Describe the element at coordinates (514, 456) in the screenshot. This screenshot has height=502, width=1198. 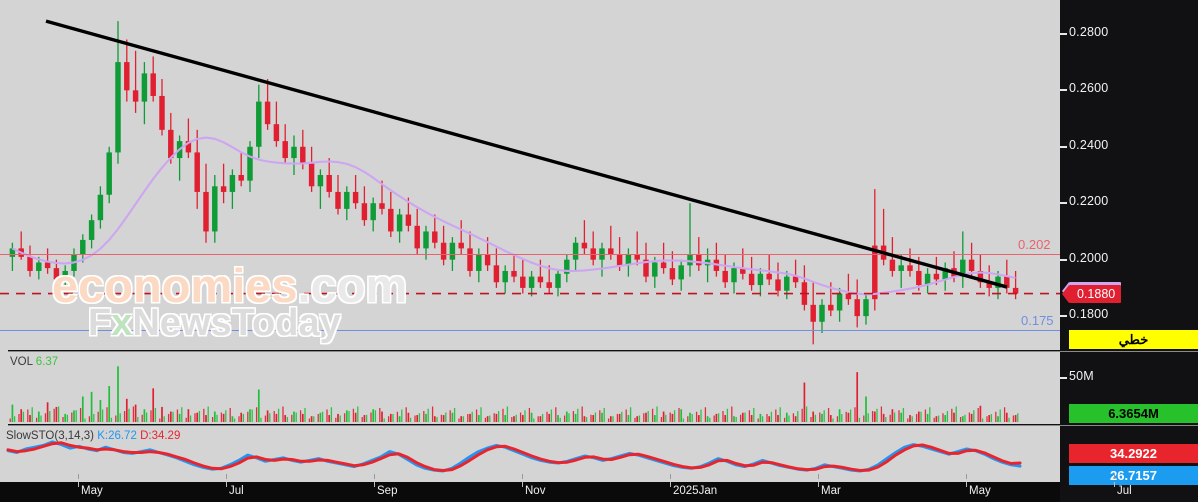
I see `stochastic-lines-layer` at that location.